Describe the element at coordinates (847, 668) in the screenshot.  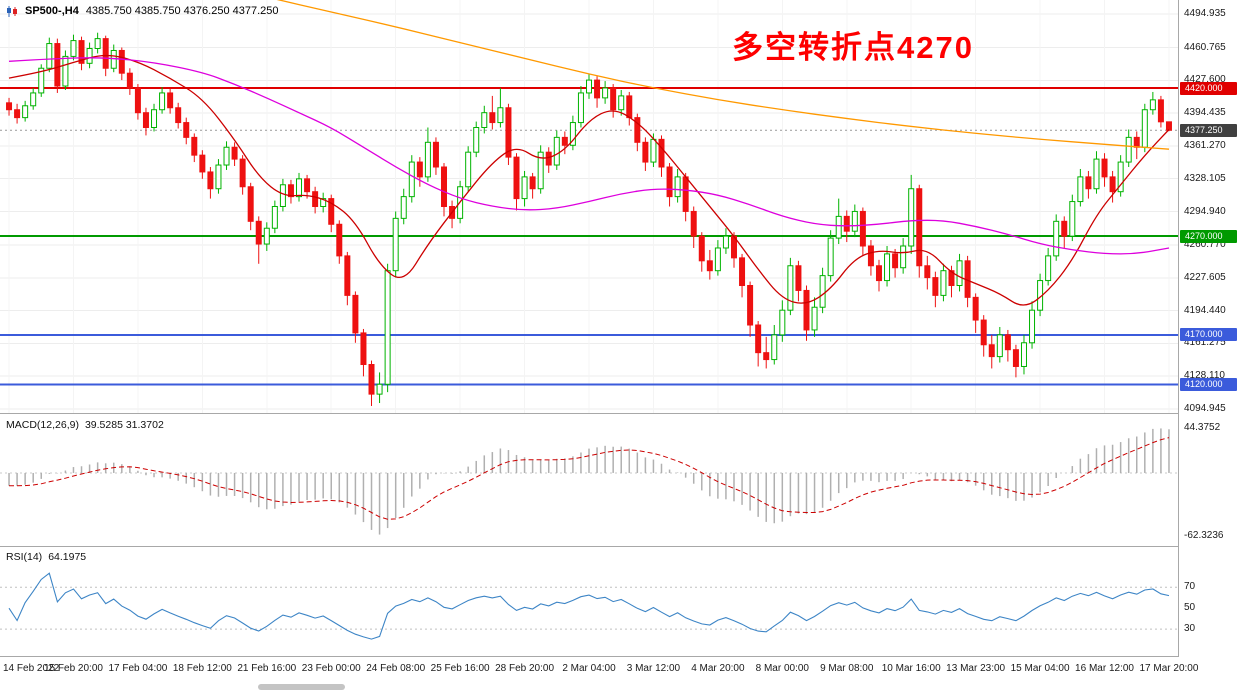
I see `time-axis-label: 9 Mar 08:00` at that location.